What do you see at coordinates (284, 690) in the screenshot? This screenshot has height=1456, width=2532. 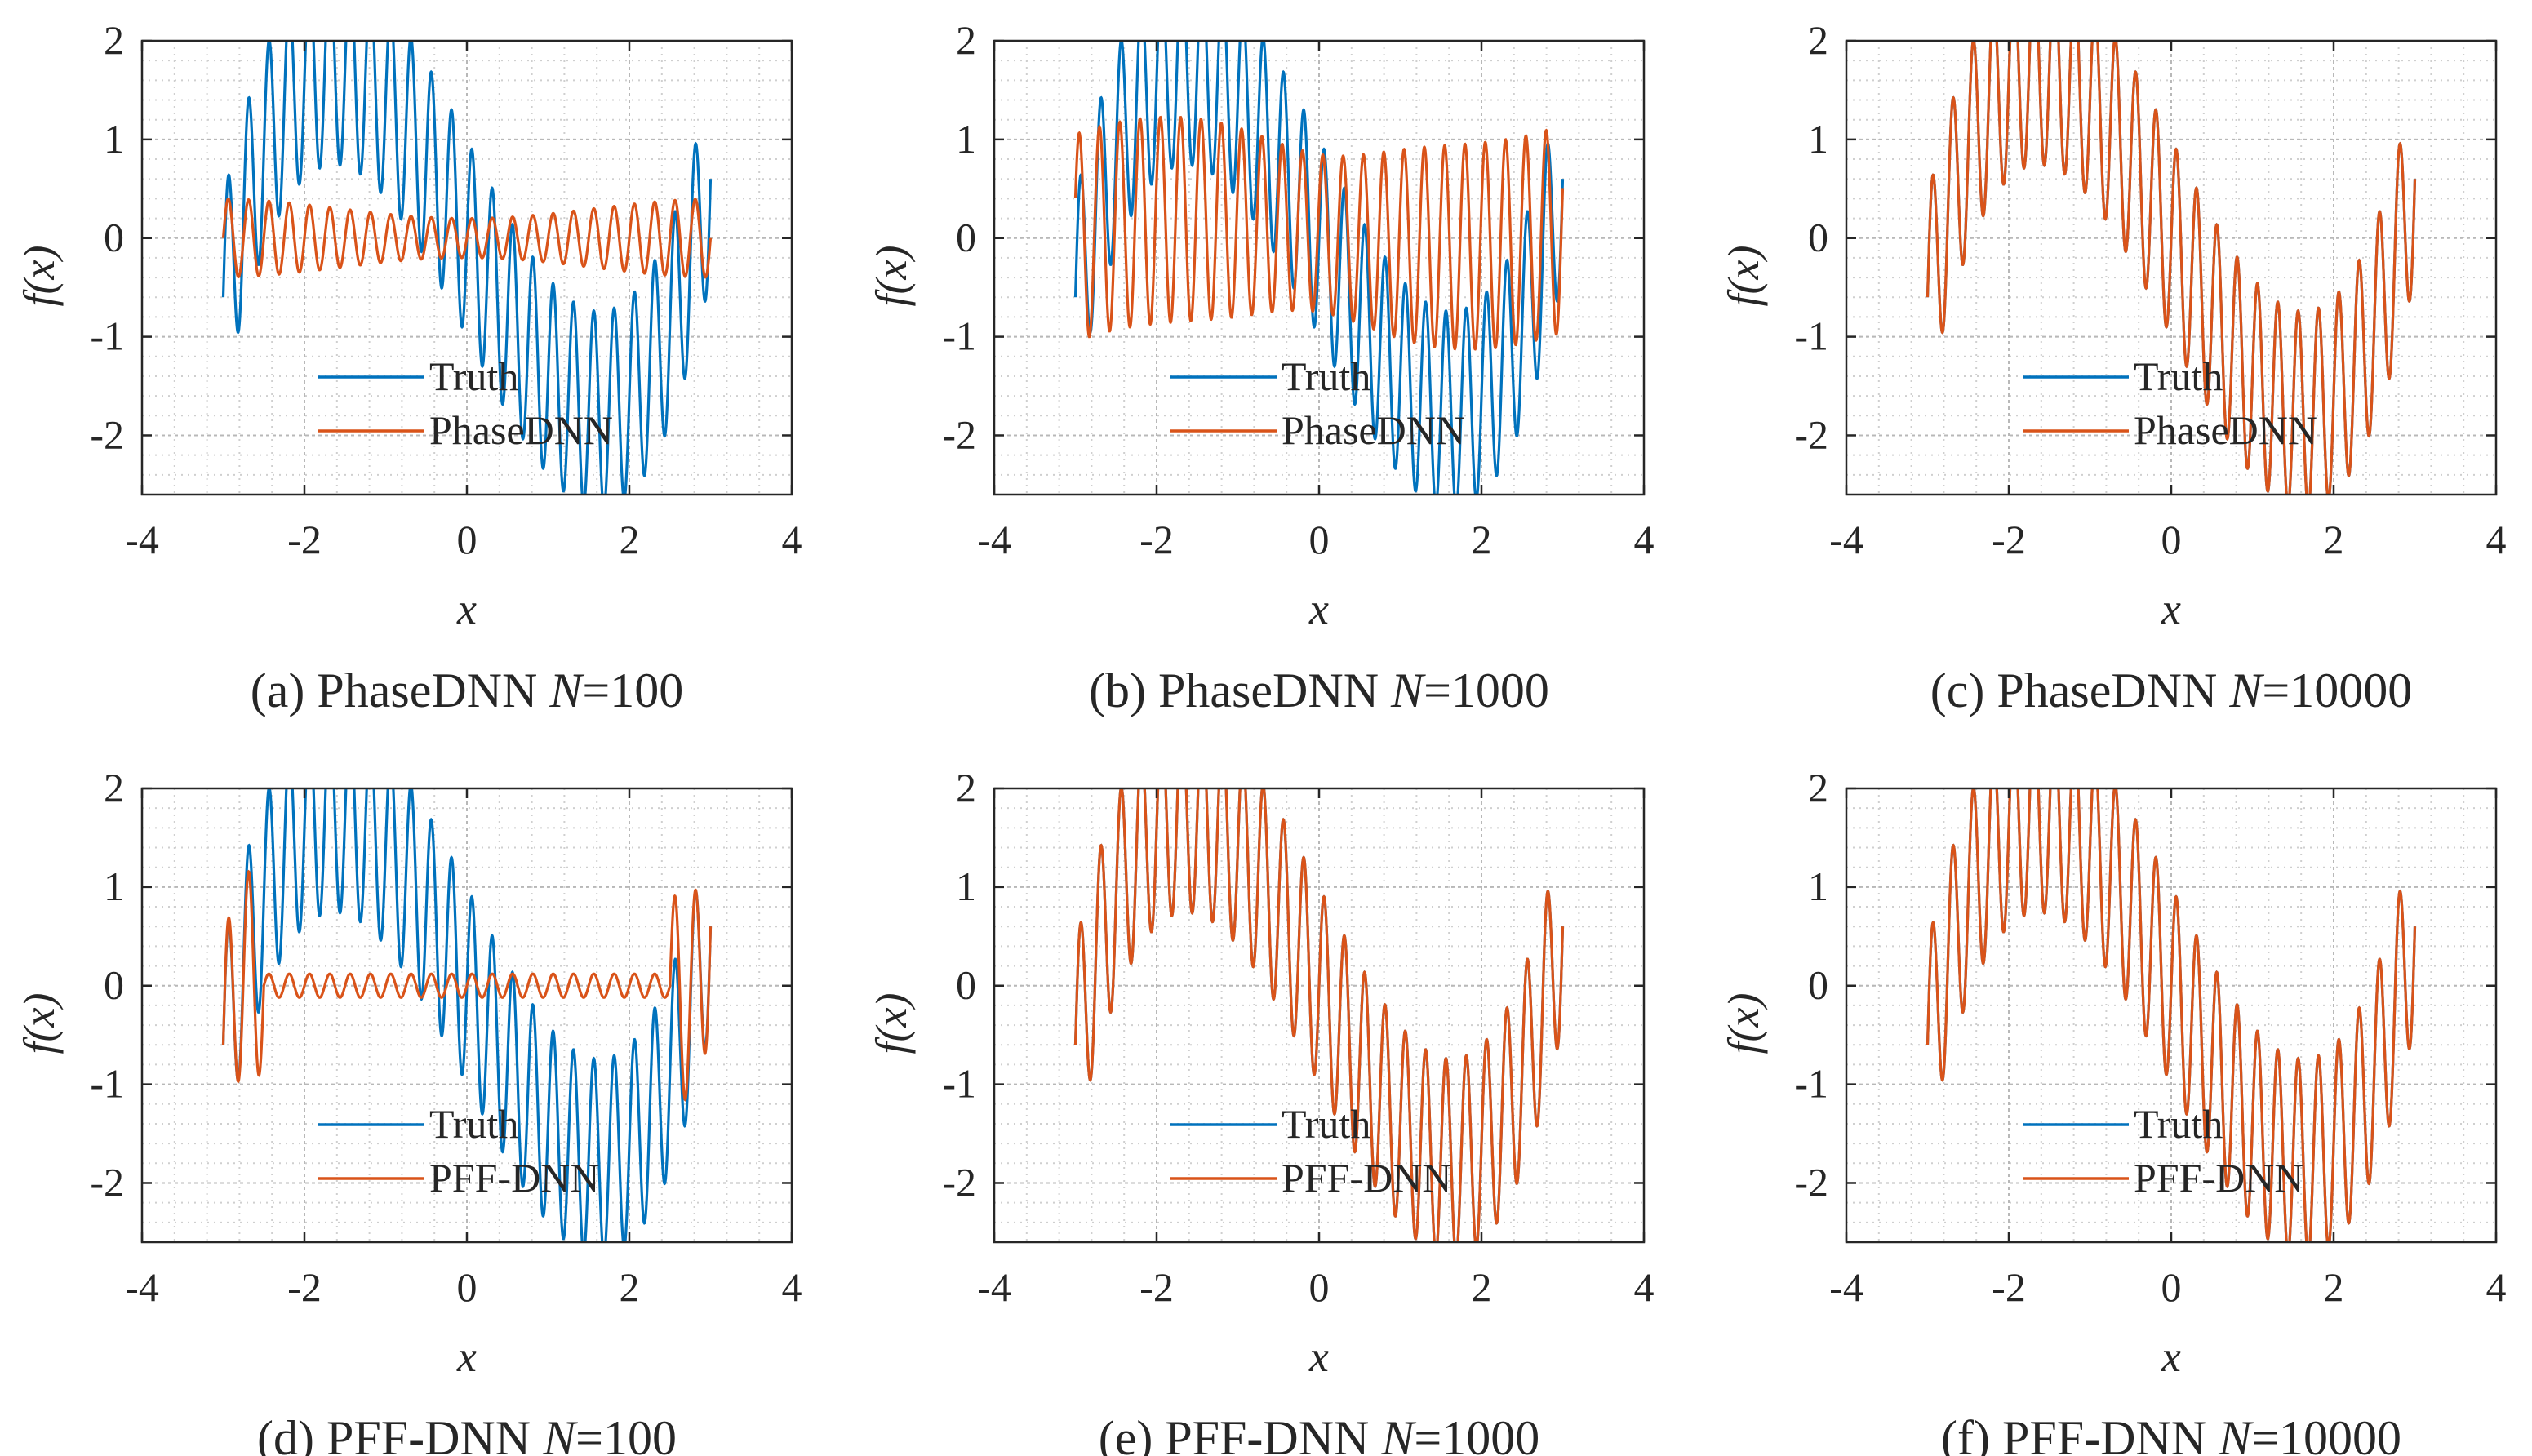 I see `caption-prefix: (a)` at bounding box center [284, 690].